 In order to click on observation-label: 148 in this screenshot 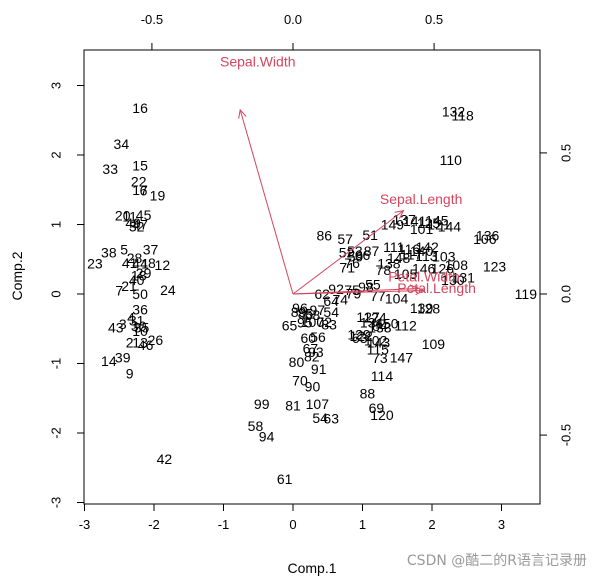, I will do `click(399, 258)`.